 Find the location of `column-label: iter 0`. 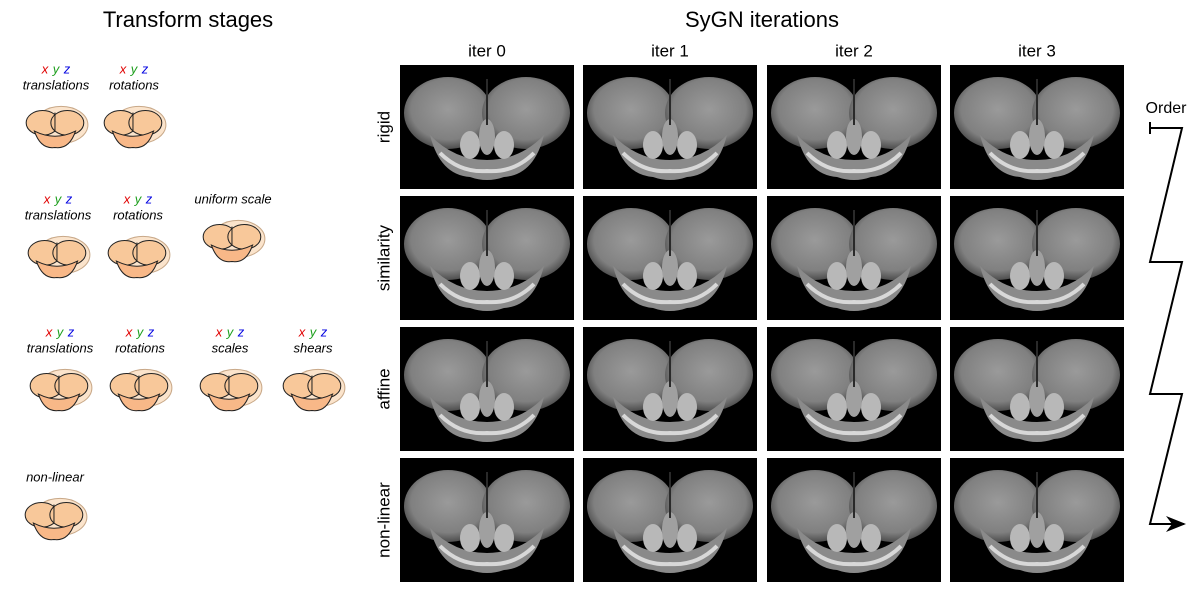

column-label: iter 0 is located at coordinates (487, 50).